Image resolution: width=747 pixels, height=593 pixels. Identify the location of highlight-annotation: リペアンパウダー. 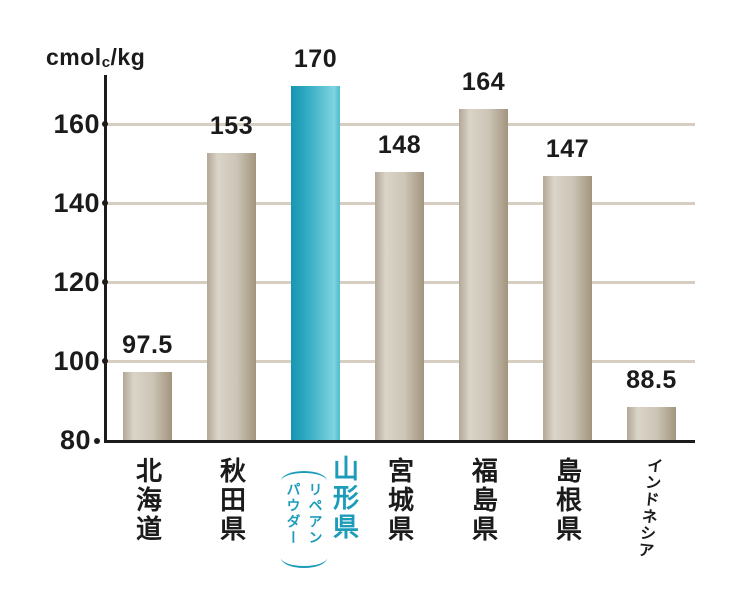
(304, 519).